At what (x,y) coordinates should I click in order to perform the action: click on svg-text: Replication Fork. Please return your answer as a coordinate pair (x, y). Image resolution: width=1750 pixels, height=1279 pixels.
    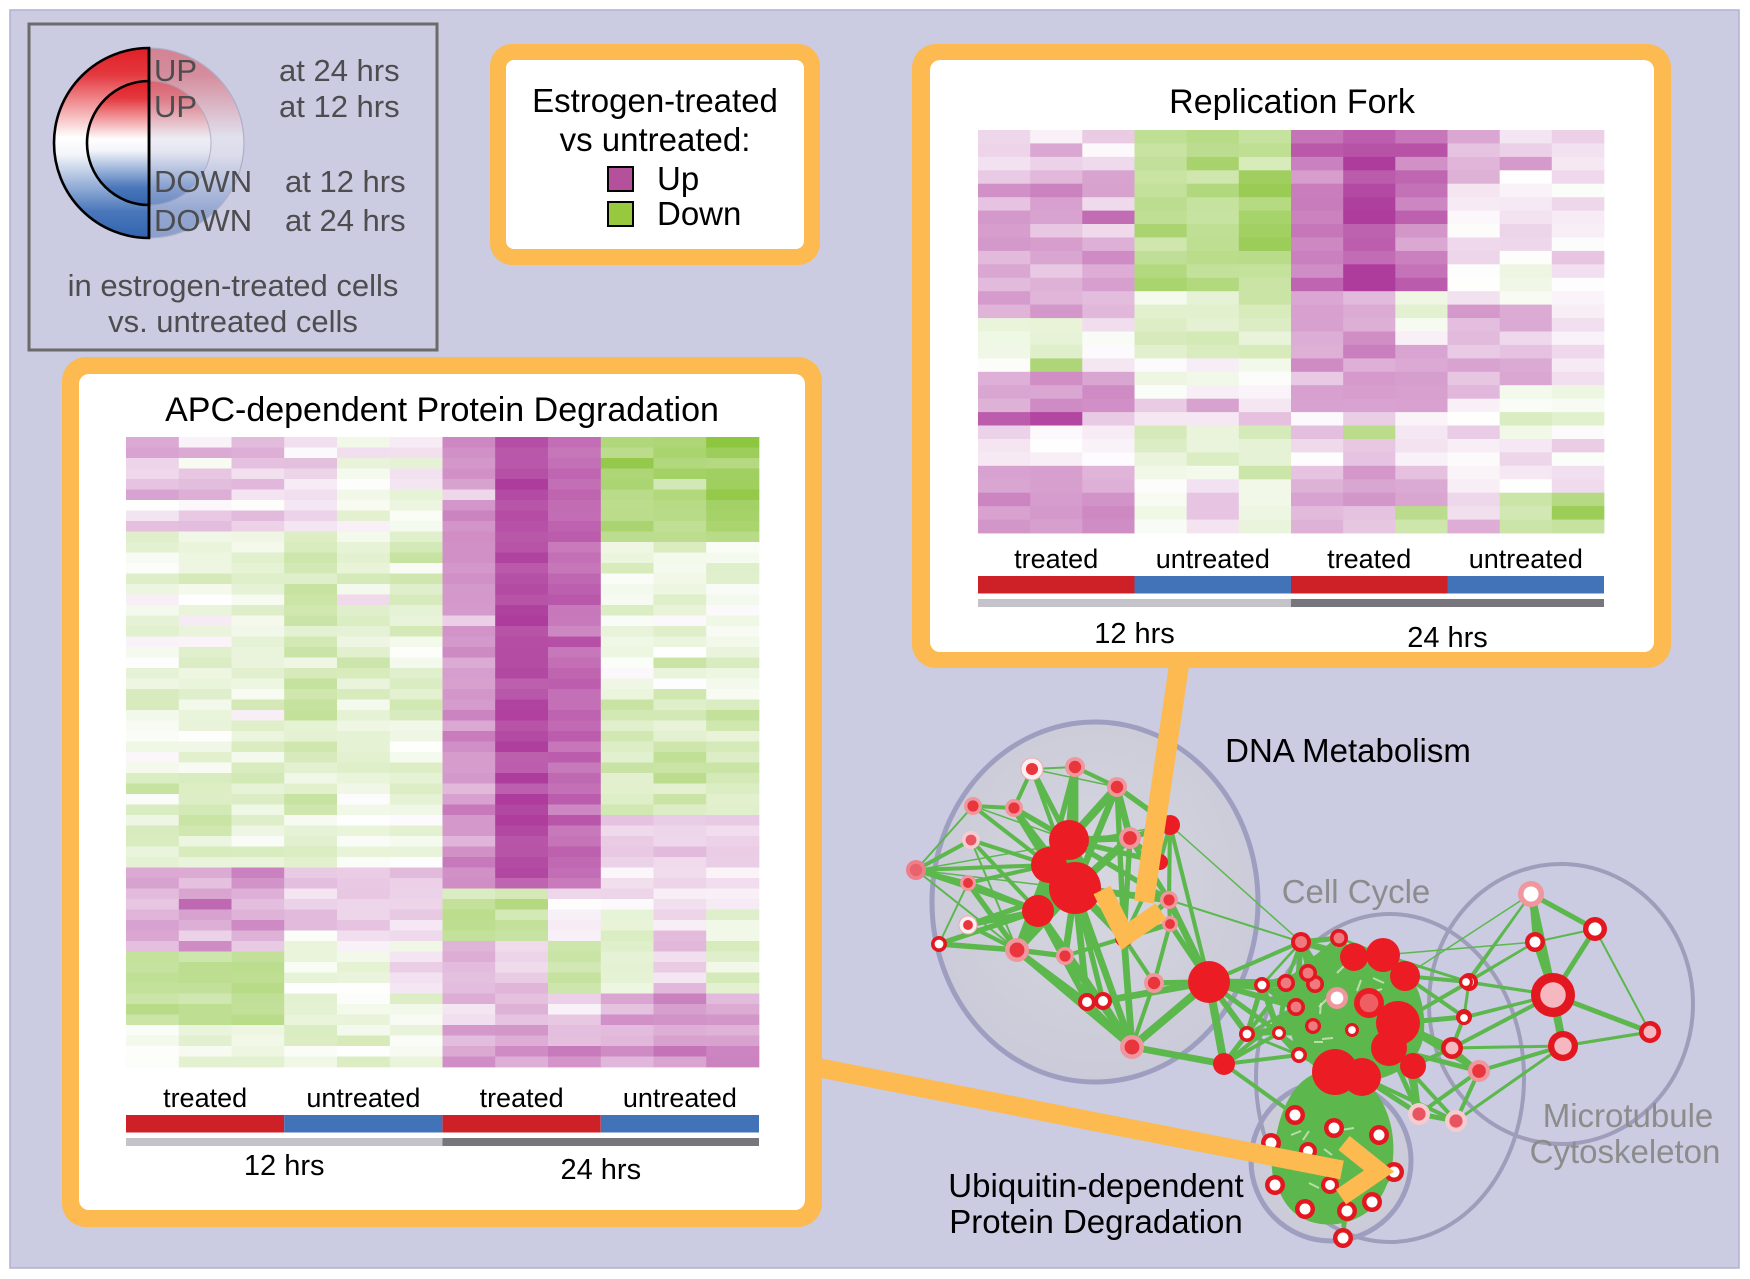
    Looking at the image, I should click on (1292, 102).